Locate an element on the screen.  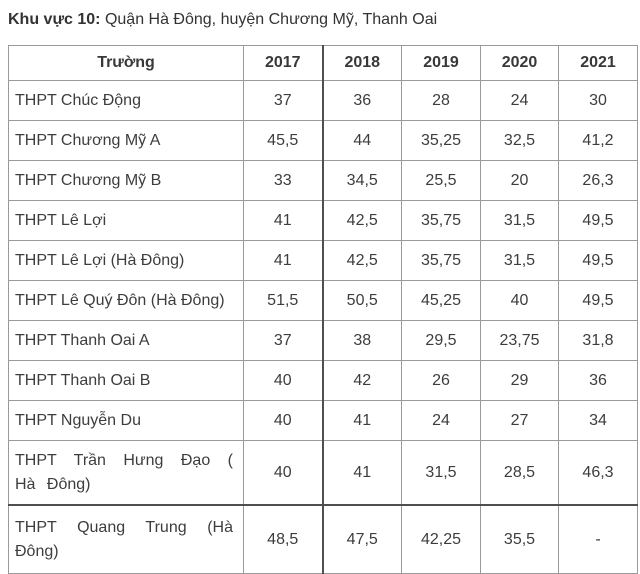
score-cell: 50,5 is located at coordinates (361, 301).